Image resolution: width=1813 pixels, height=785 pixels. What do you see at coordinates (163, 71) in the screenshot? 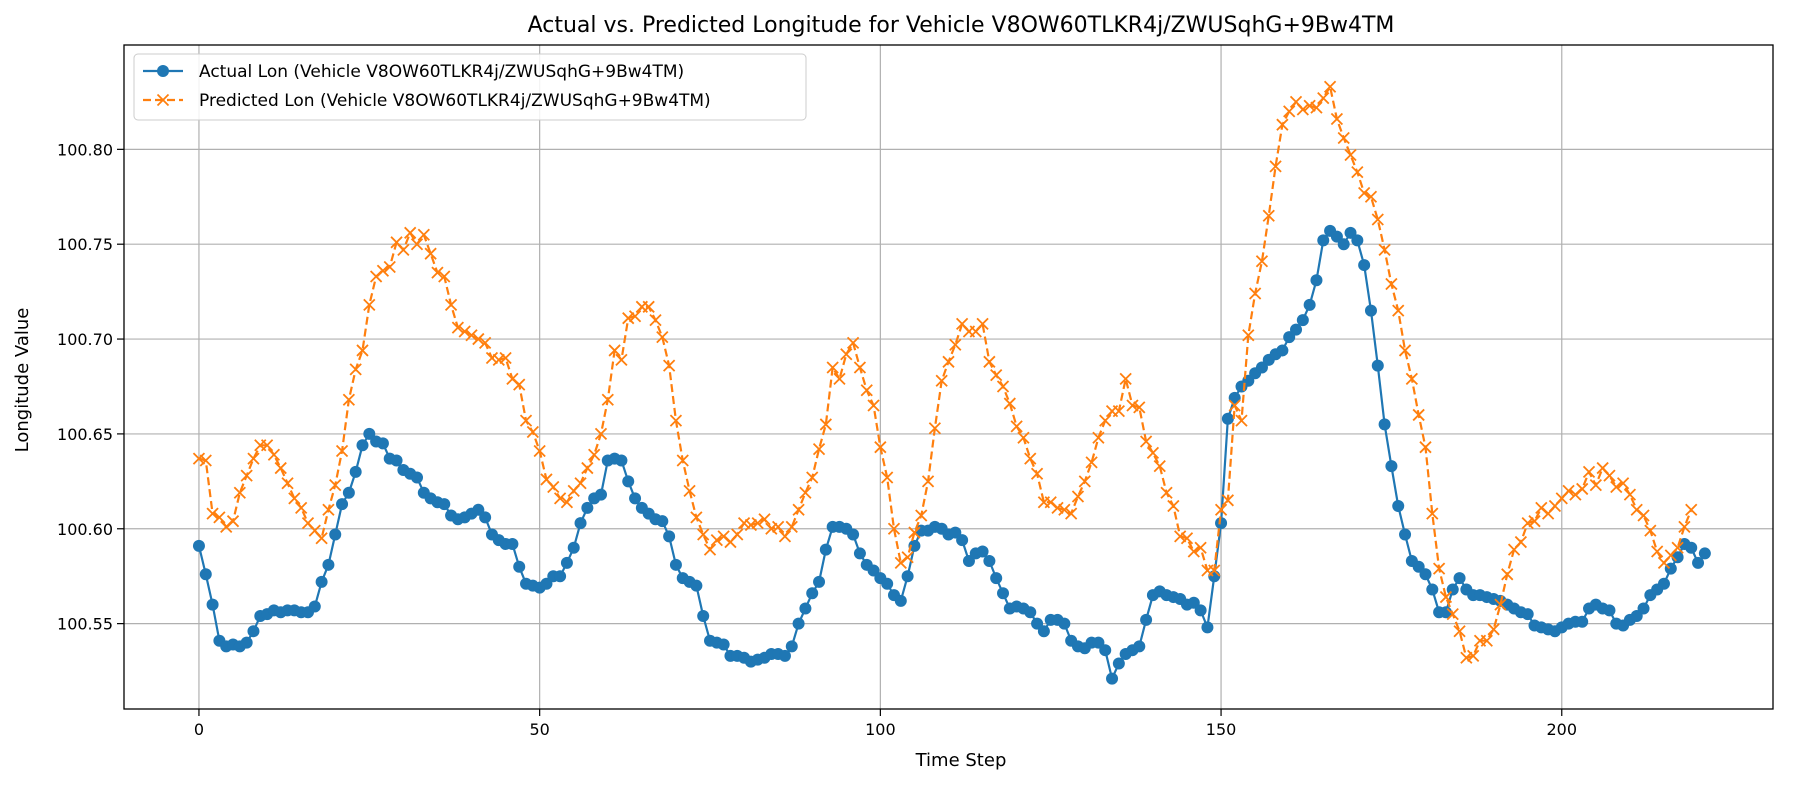
I see `legend-marker` at bounding box center [163, 71].